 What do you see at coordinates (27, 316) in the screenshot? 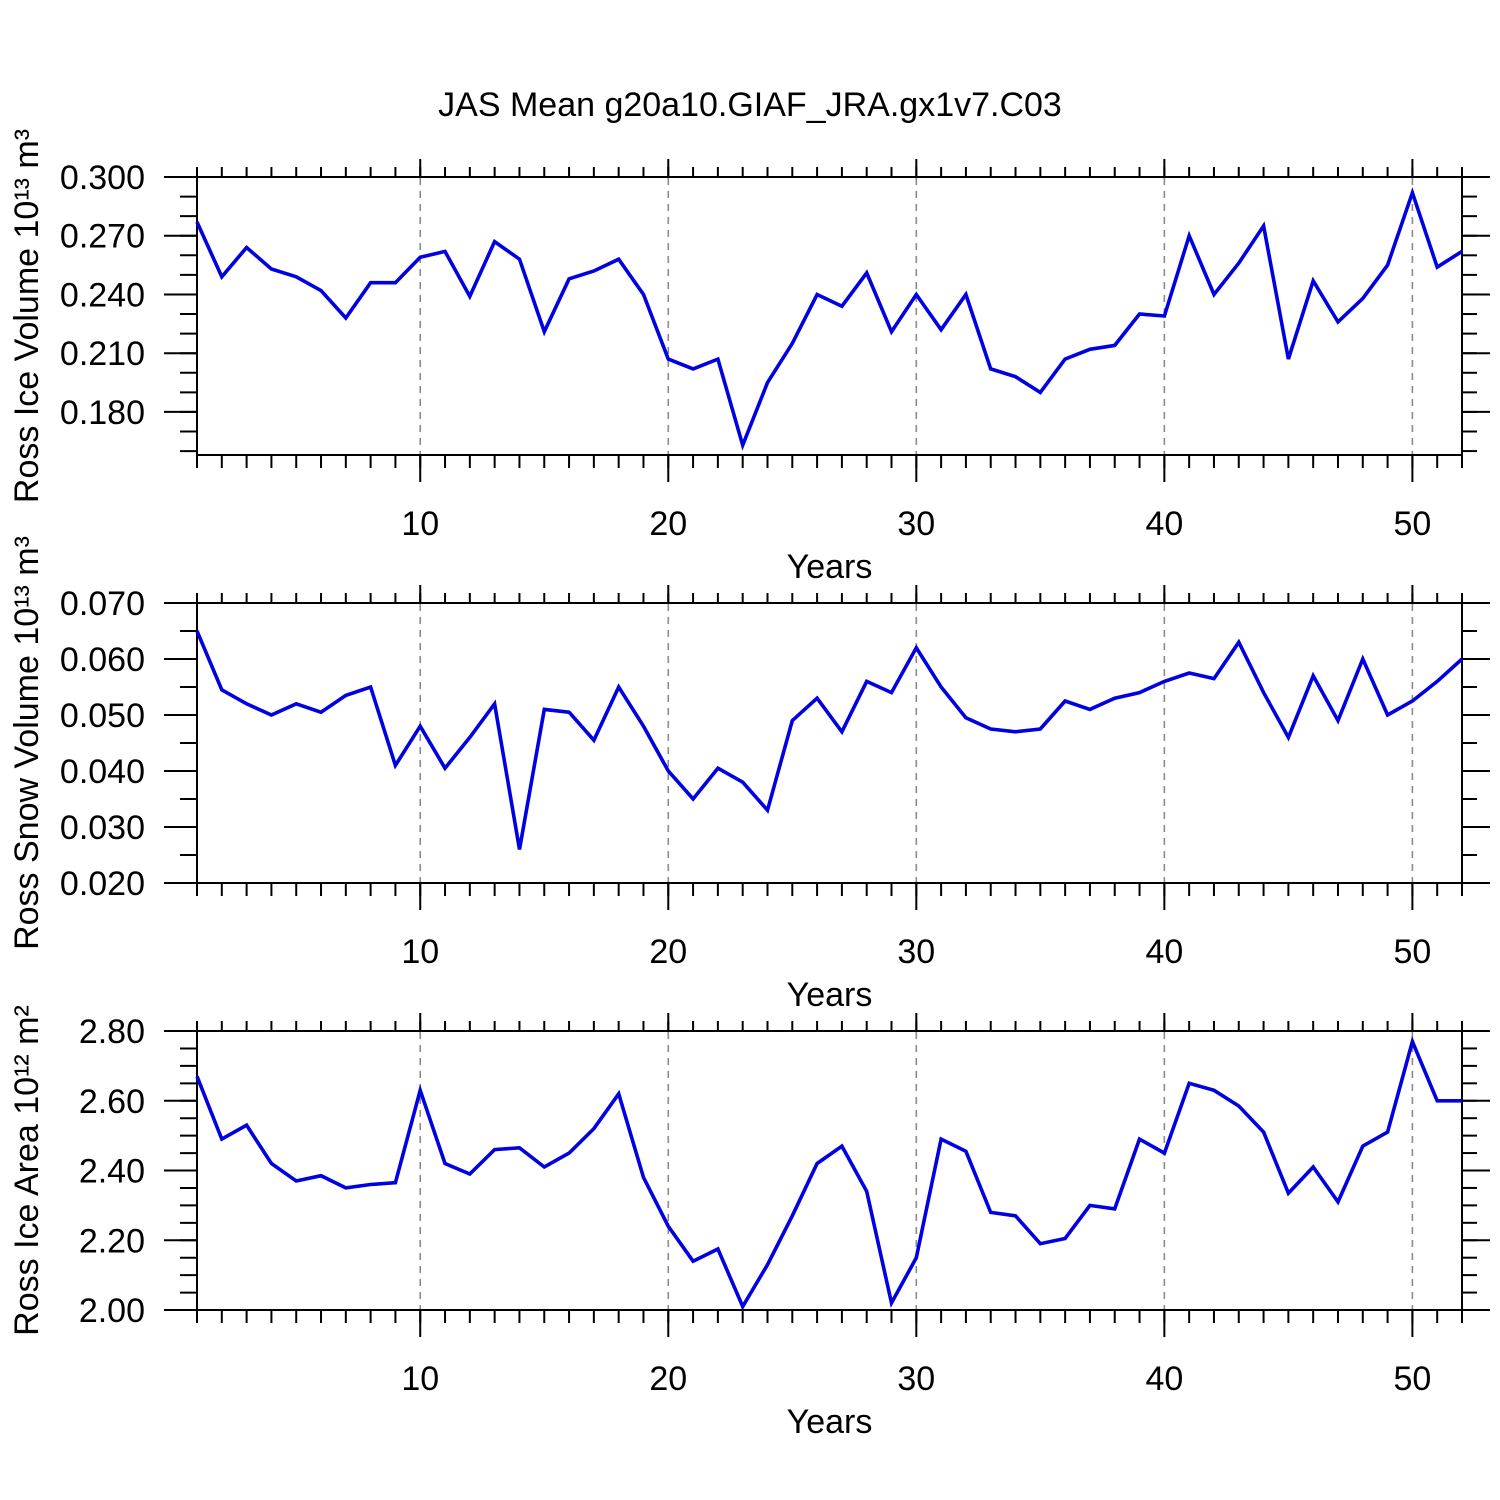
I see `y-axis-title: Ross Ice Volume 10¹³ m³` at bounding box center [27, 316].